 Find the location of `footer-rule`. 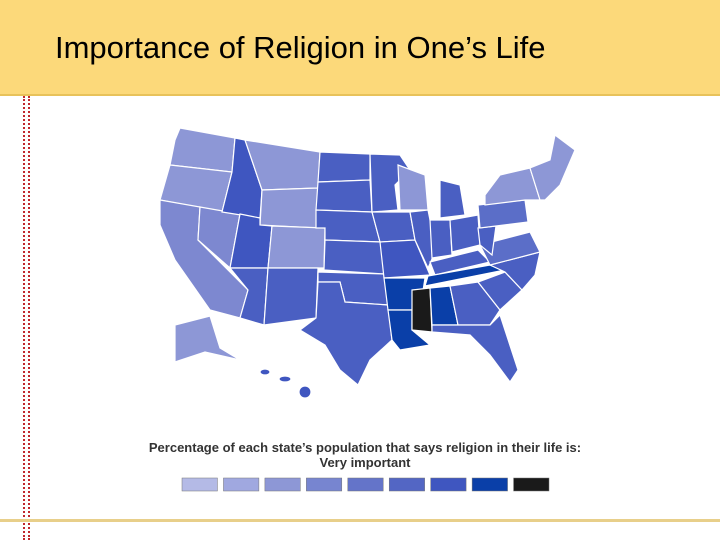

footer-rule is located at coordinates (360, 520).